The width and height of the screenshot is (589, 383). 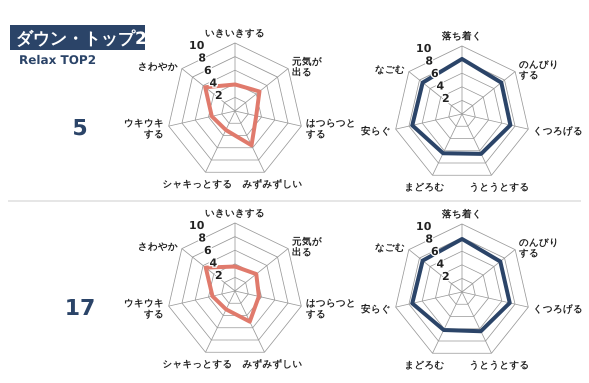 I want to click on text: Relax TOP2, so click(x=57, y=60).